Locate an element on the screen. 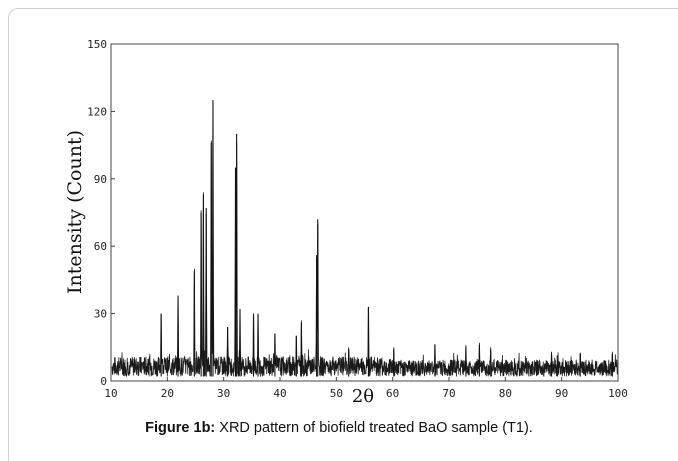  y-tick-label: 0 is located at coordinates (103, 381).